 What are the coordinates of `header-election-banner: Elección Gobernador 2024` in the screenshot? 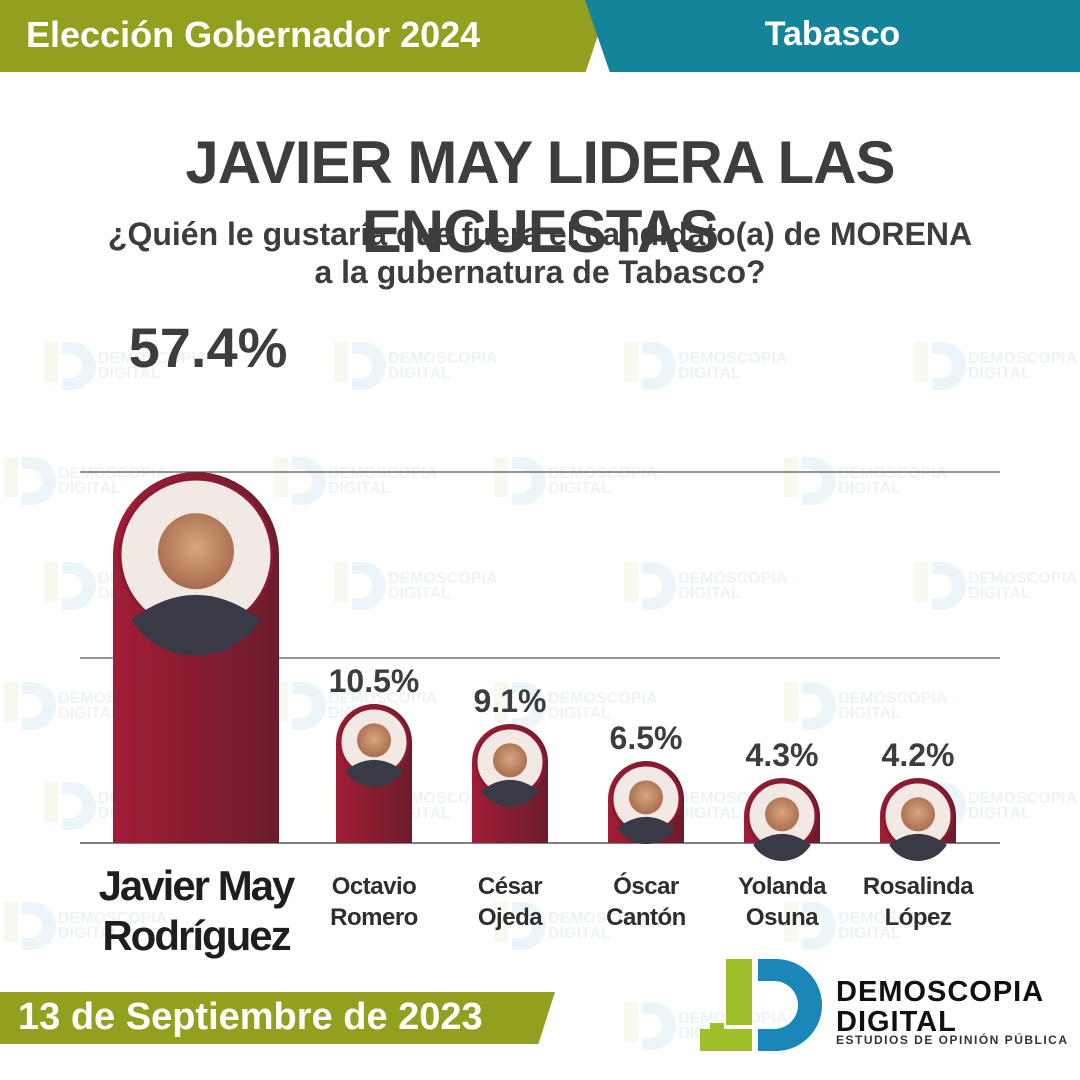 It's located at (305, 36).